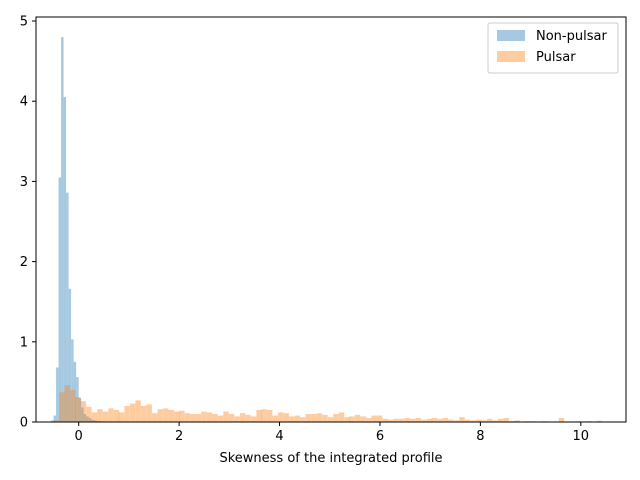  I want to click on y-tick-label-0: 0, so click(24, 423).